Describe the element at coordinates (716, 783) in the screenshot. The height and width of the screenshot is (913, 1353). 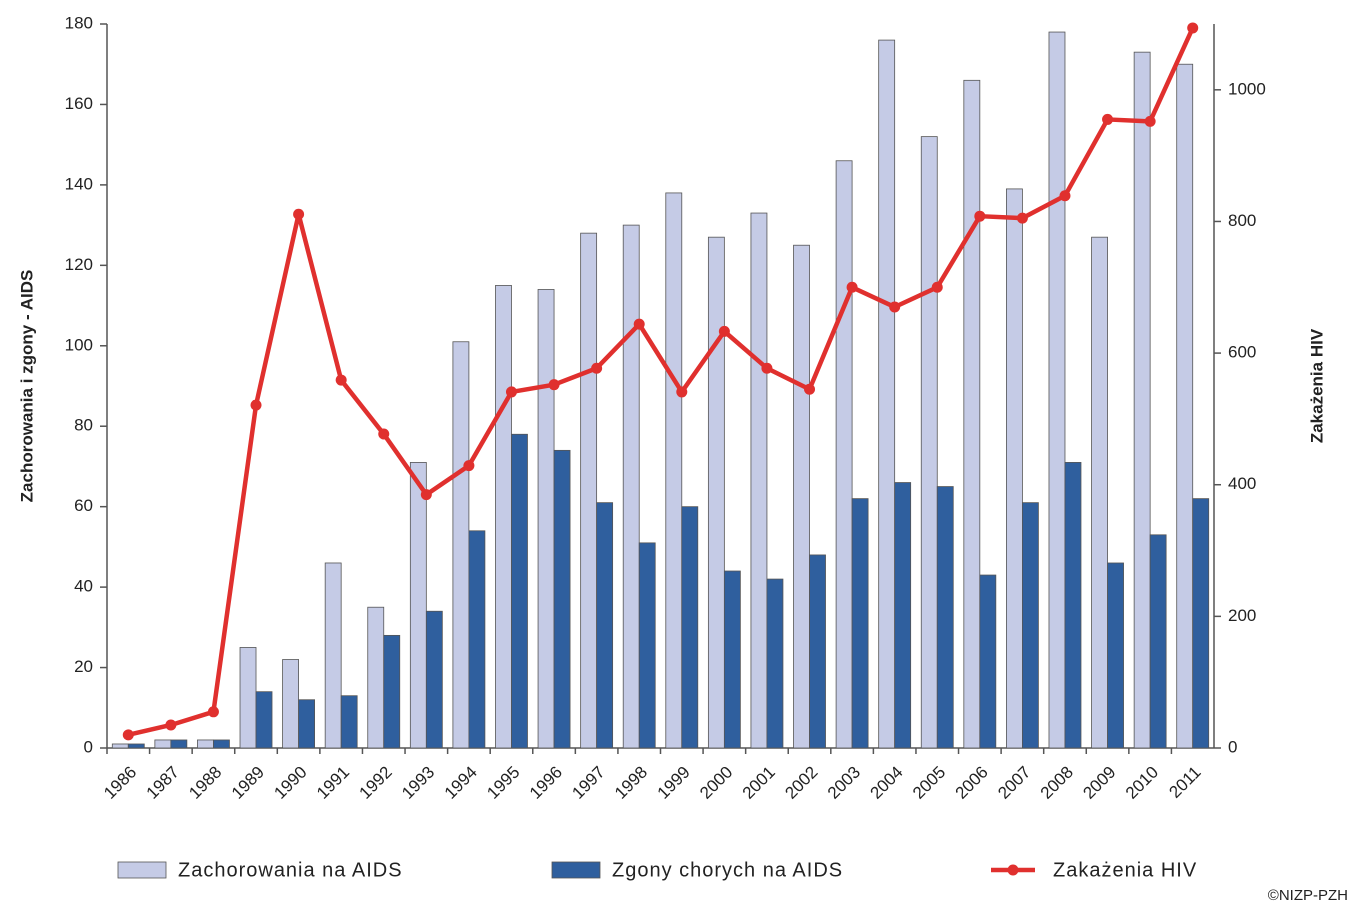
I see `x-tick-label: 2000` at that location.